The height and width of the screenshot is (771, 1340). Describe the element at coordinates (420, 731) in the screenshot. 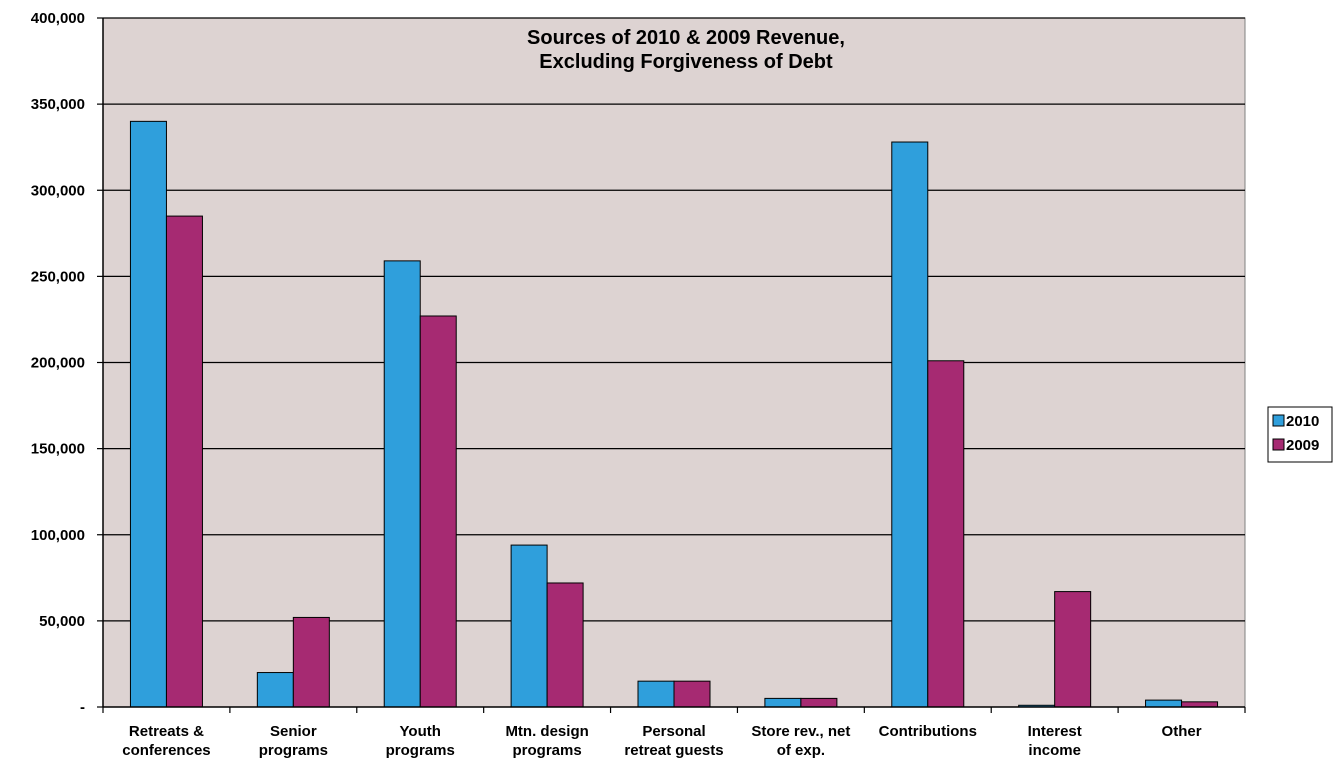

I see `x-category-label: Youth` at that location.